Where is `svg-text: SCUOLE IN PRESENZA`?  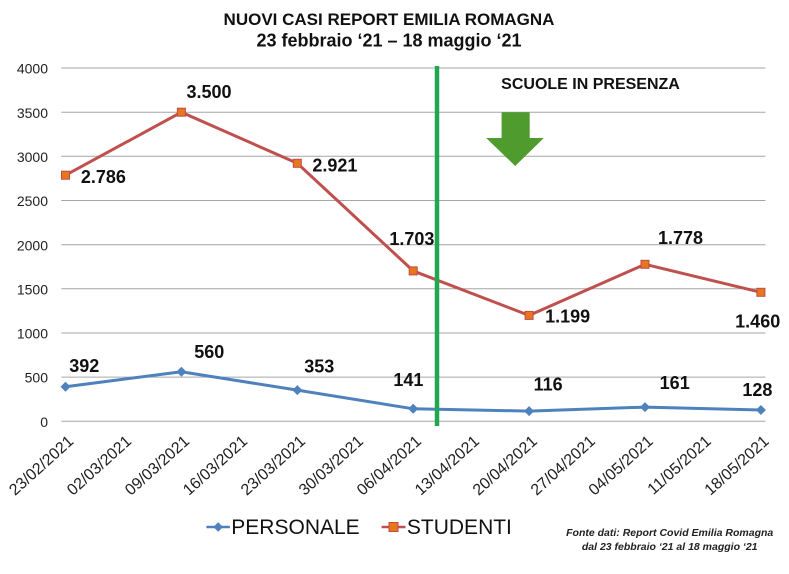
svg-text: SCUOLE IN PRESENZA is located at coordinates (590, 84).